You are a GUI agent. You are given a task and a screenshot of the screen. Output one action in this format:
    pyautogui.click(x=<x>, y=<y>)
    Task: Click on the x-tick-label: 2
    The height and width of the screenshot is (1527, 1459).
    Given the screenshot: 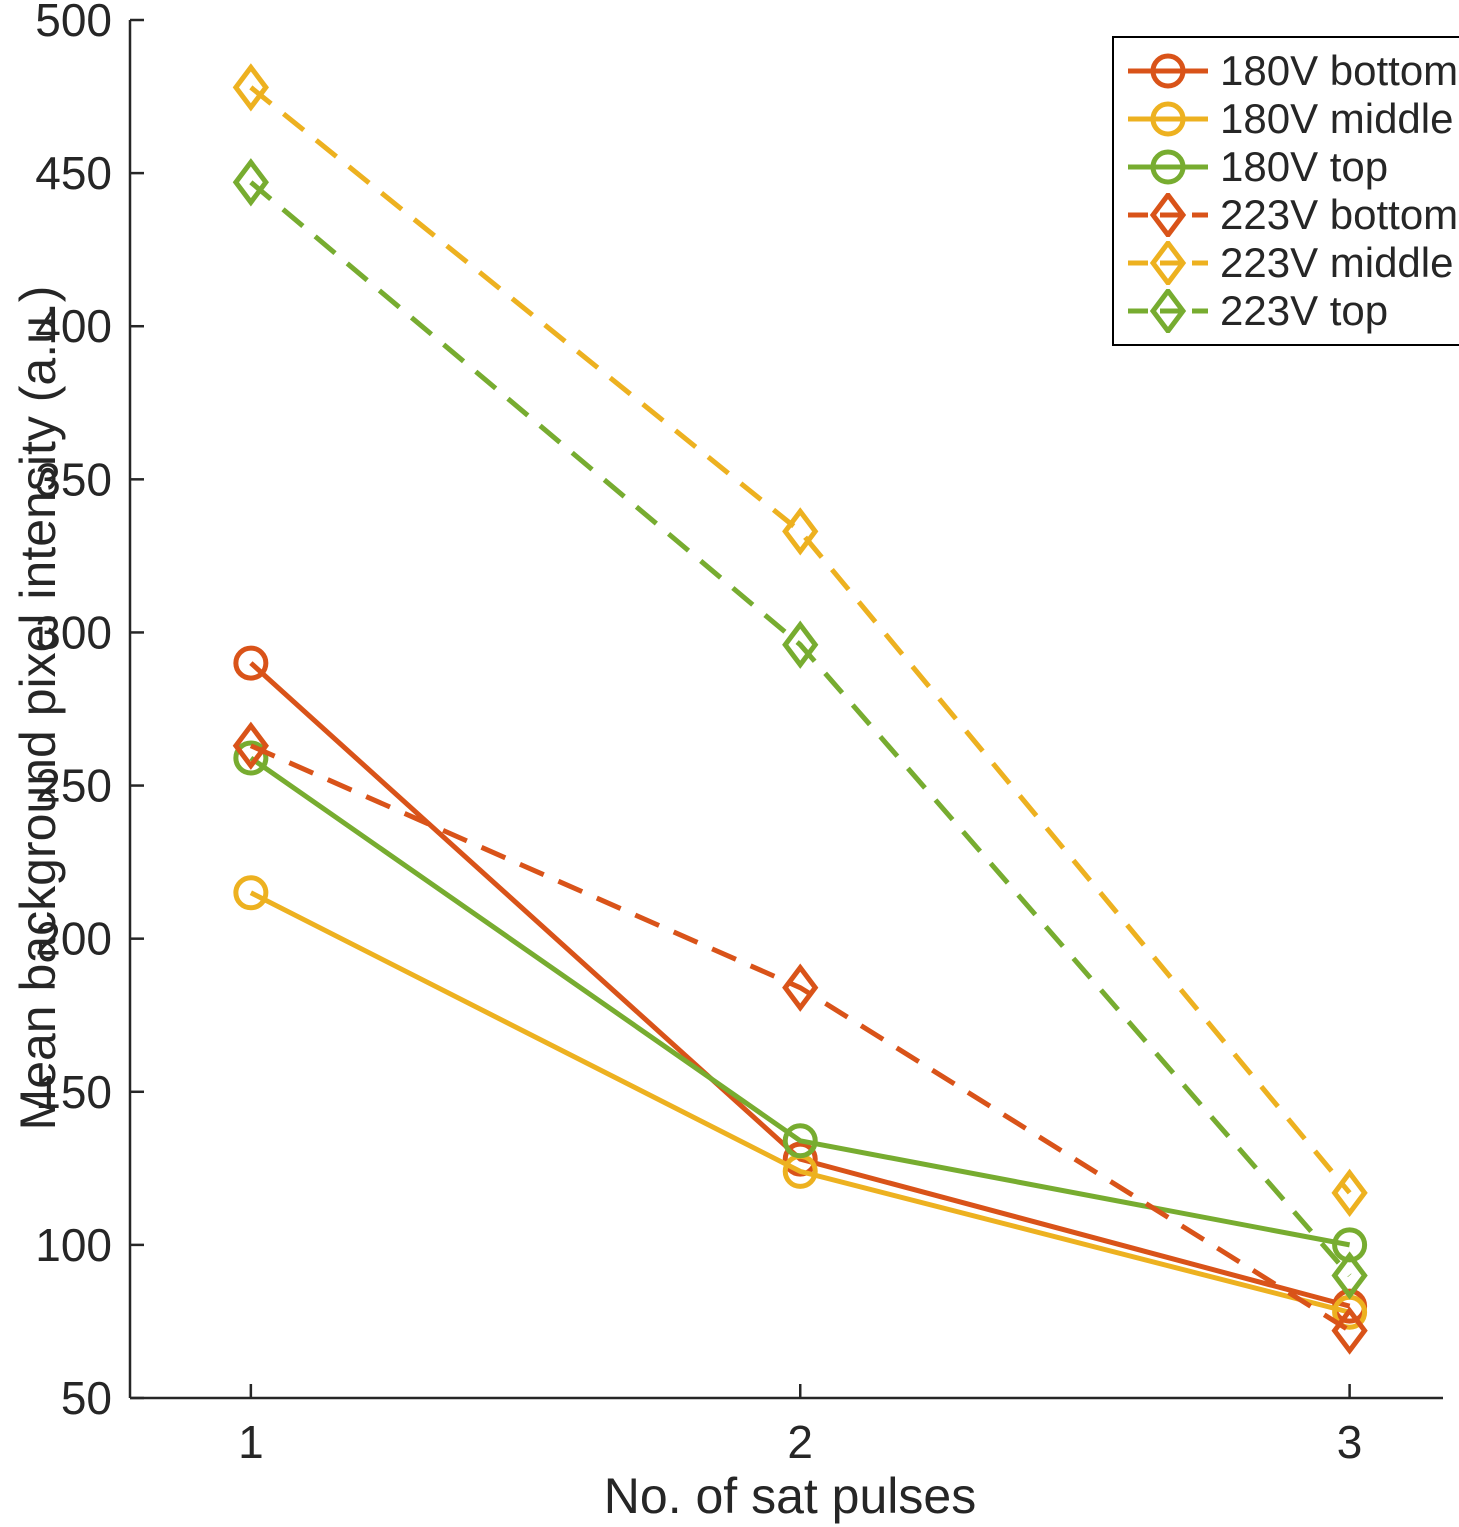 What is the action you would take?
    pyautogui.click(x=800, y=1442)
    